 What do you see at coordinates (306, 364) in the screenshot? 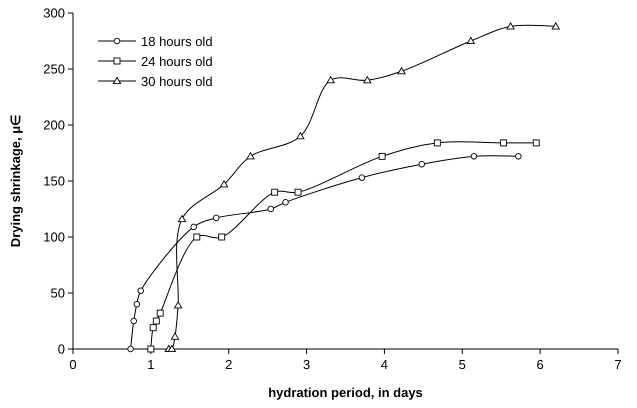
I see `x-tick-label: 3` at bounding box center [306, 364].